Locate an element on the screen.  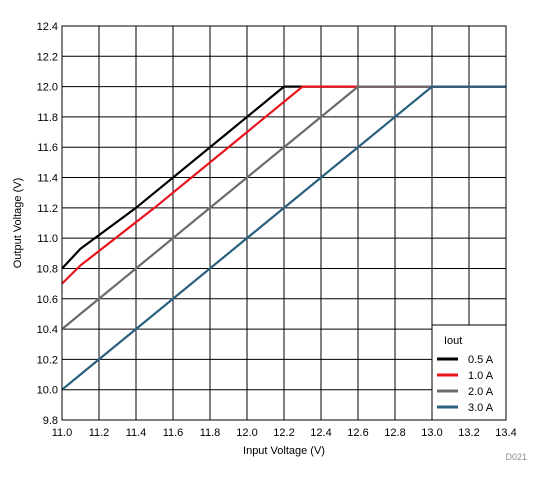
y-tick-label: 11.4 is located at coordinates (47, 179).